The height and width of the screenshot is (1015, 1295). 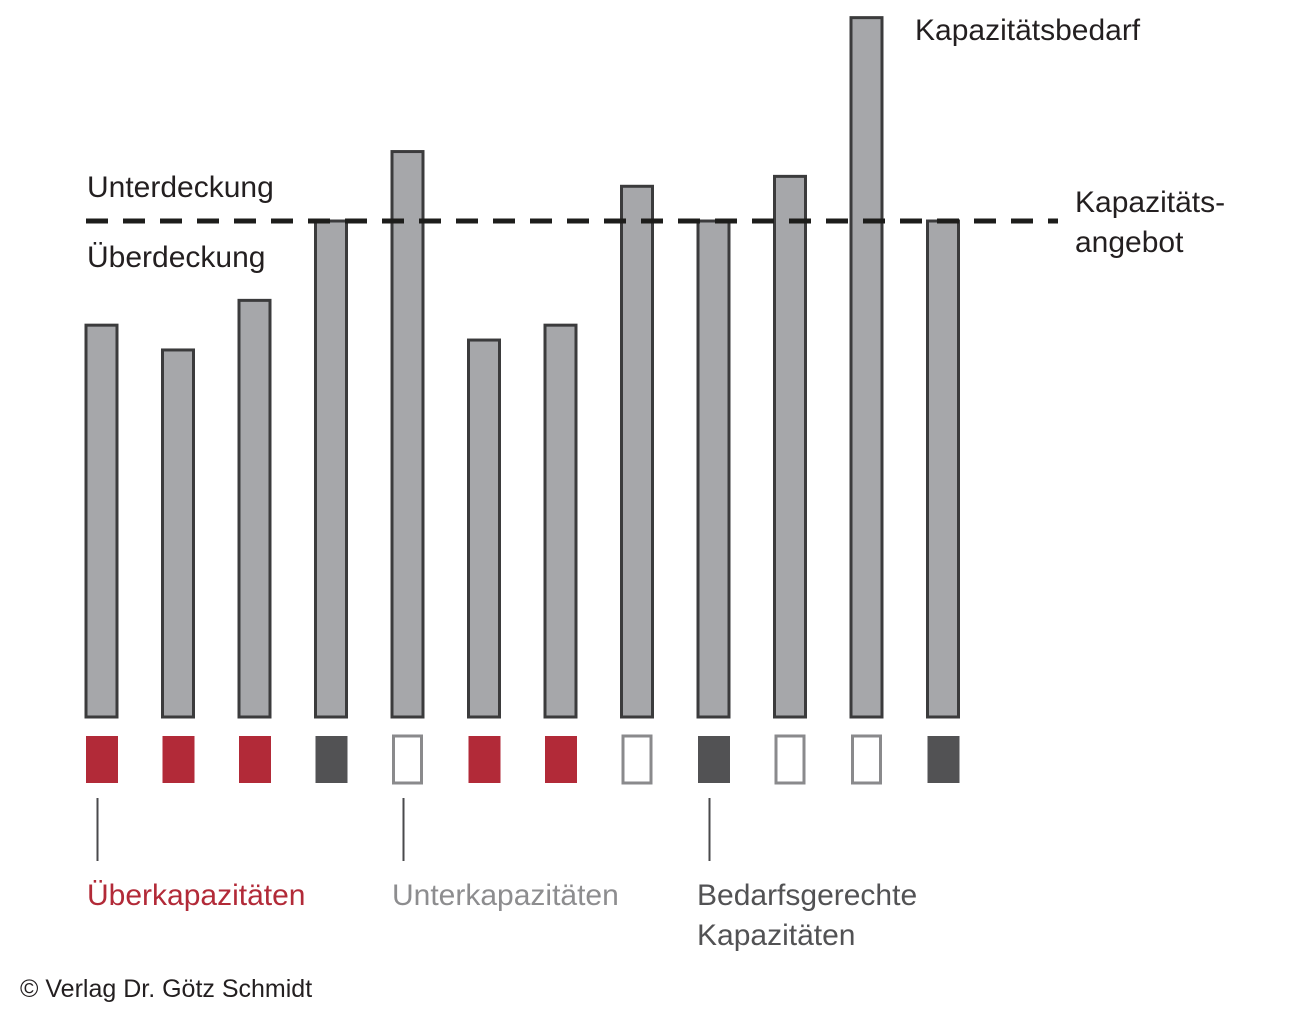 I want to click on status-marker-2-ueber, so click(x=178, y=759).